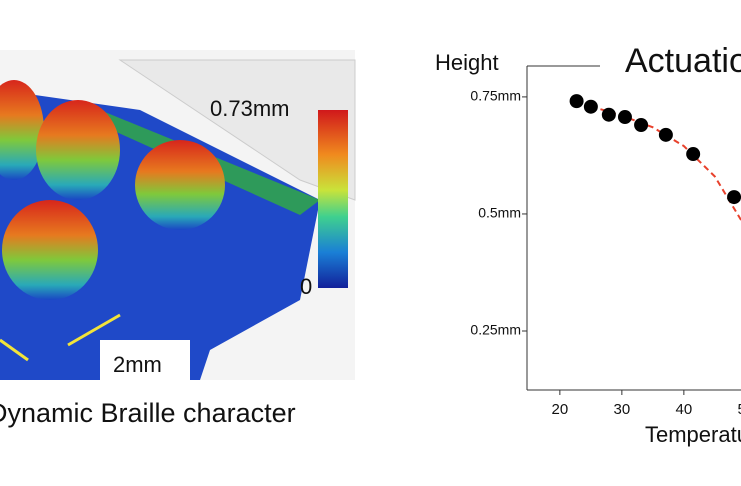 The width and height of the screenshot is (741, 486). Describe the element at coordinates (249, 108) in the screenshot. I see `colorbar-max: 0.73mm` at that location.